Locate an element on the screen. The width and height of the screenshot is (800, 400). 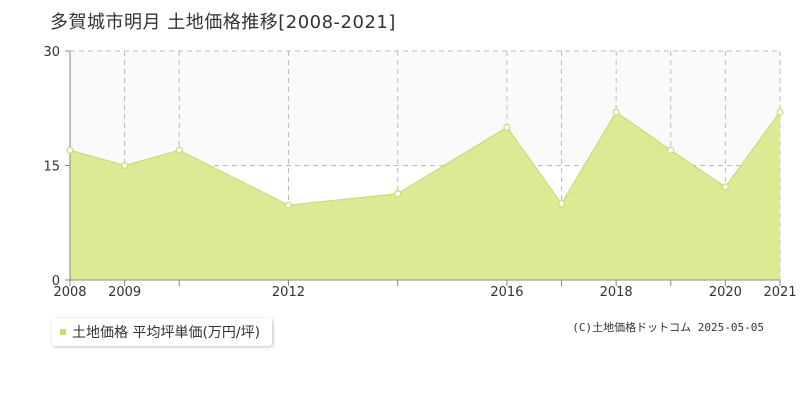
legend-swatch is located at coordinates (63, 332).